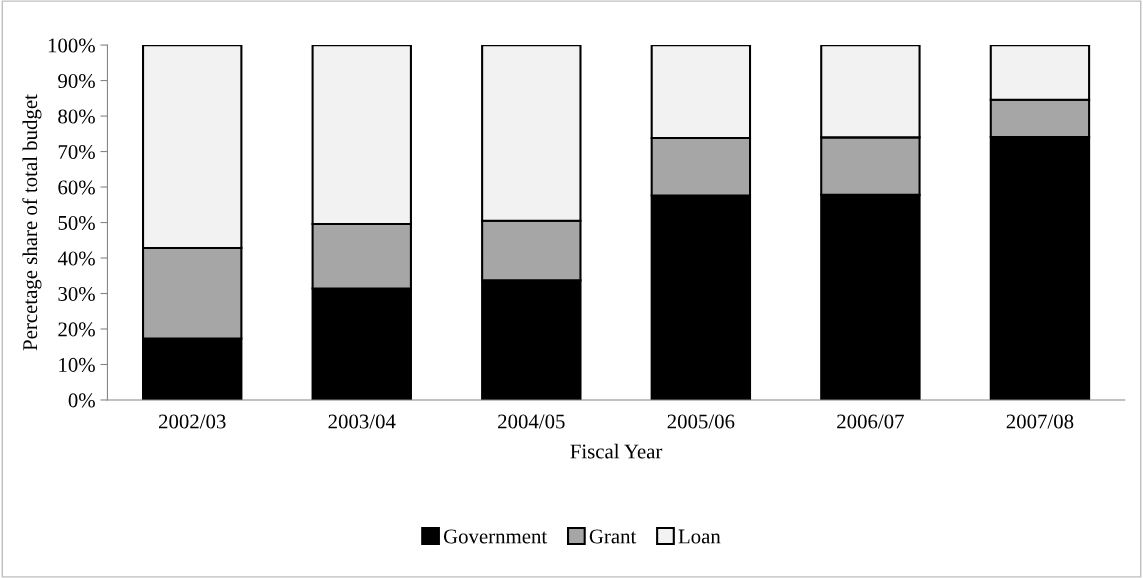 The height and width of the screenshot is (578, 1143). I want to click on y-tick-label: 20%, so click(76, 329).